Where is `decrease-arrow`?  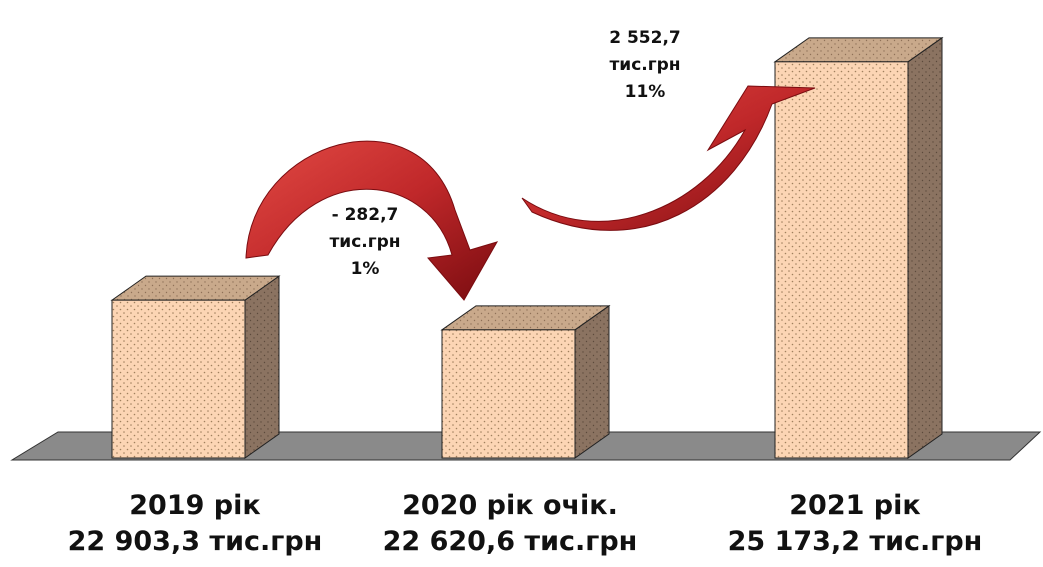
decrease-arrow is located at coordinates (372, 220).